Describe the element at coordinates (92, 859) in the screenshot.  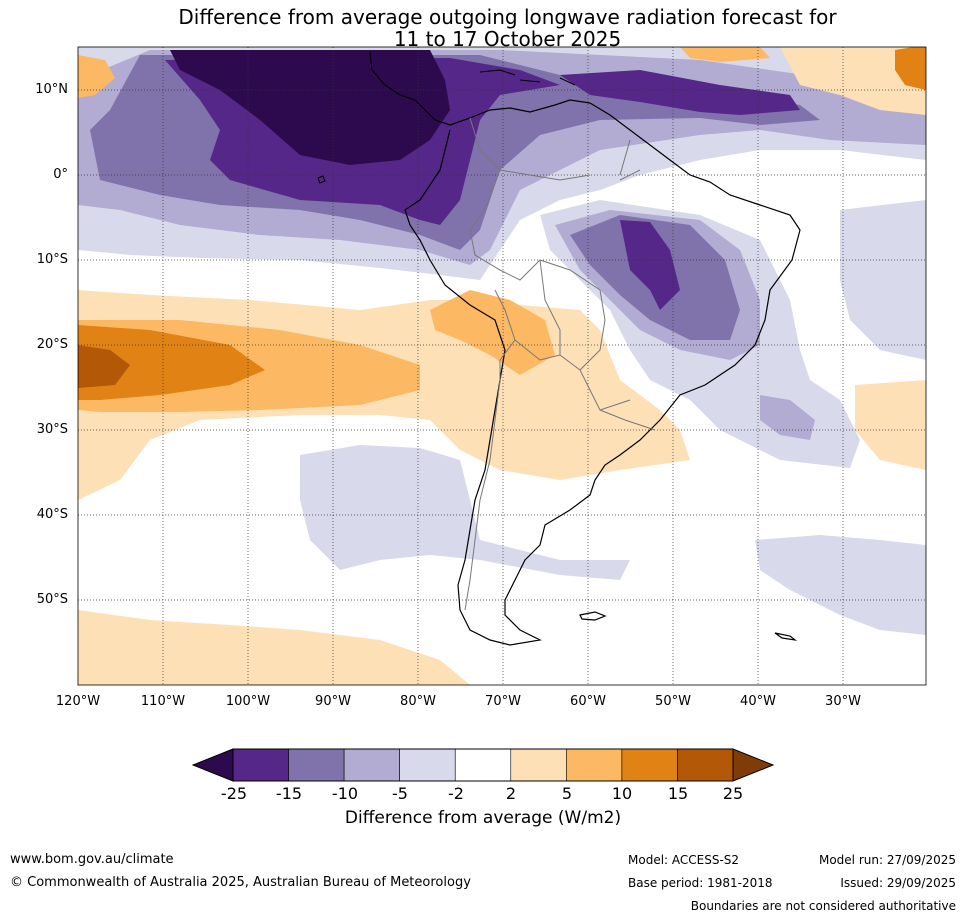
I see `website-link: www.bom.gov.au/climate` at that location.